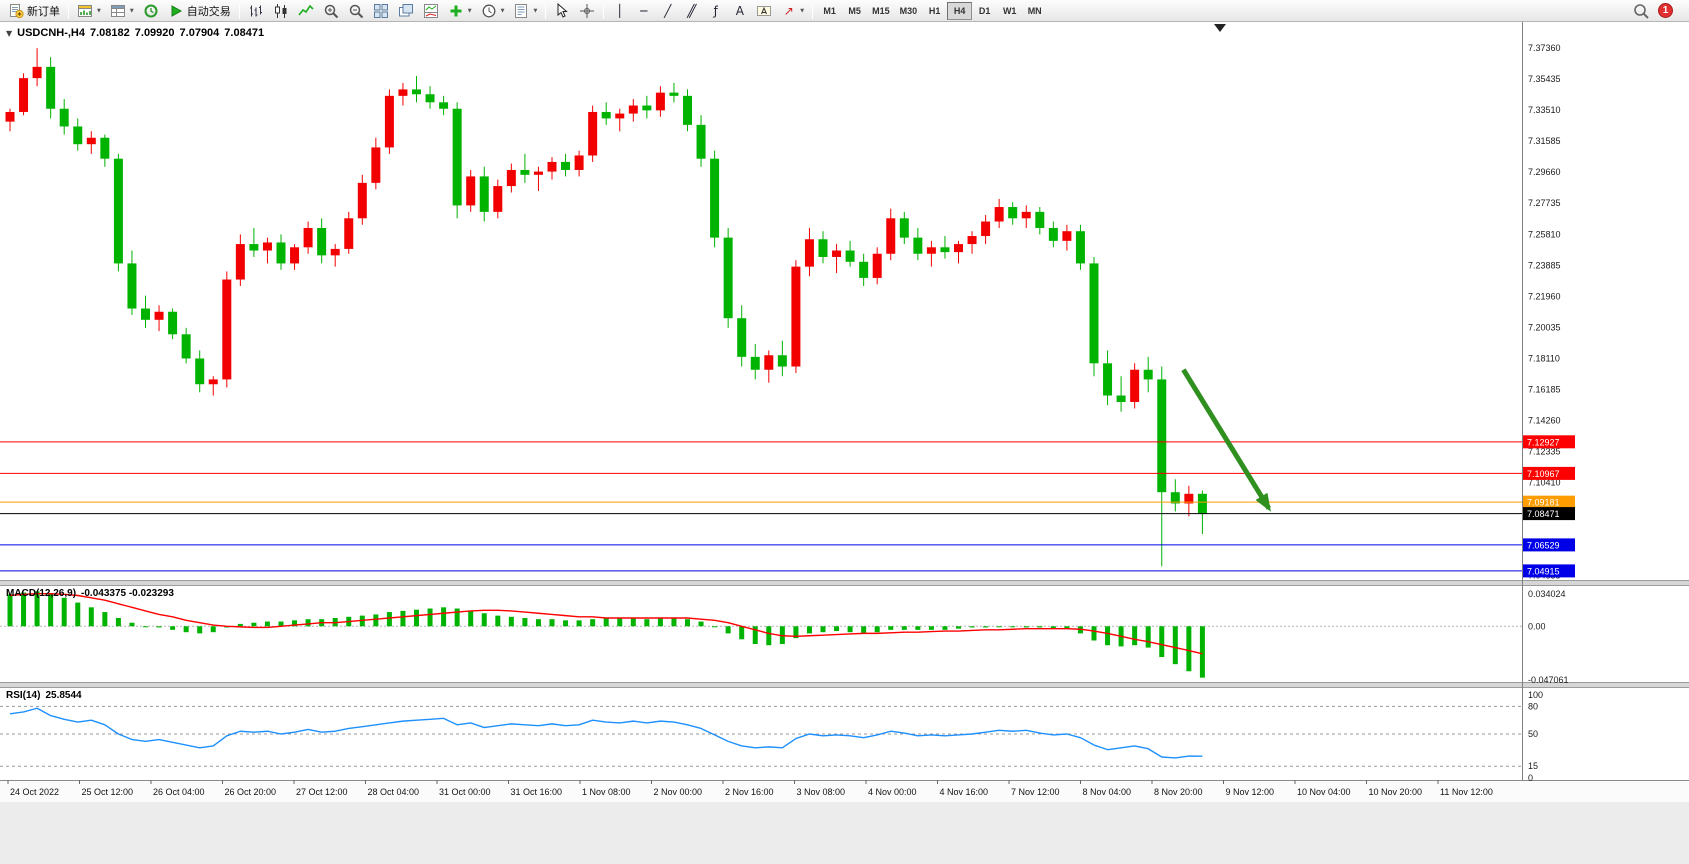 The image size is (1689, 864). I want to click on timeframe-button-m15: M15, so click(881, 11).